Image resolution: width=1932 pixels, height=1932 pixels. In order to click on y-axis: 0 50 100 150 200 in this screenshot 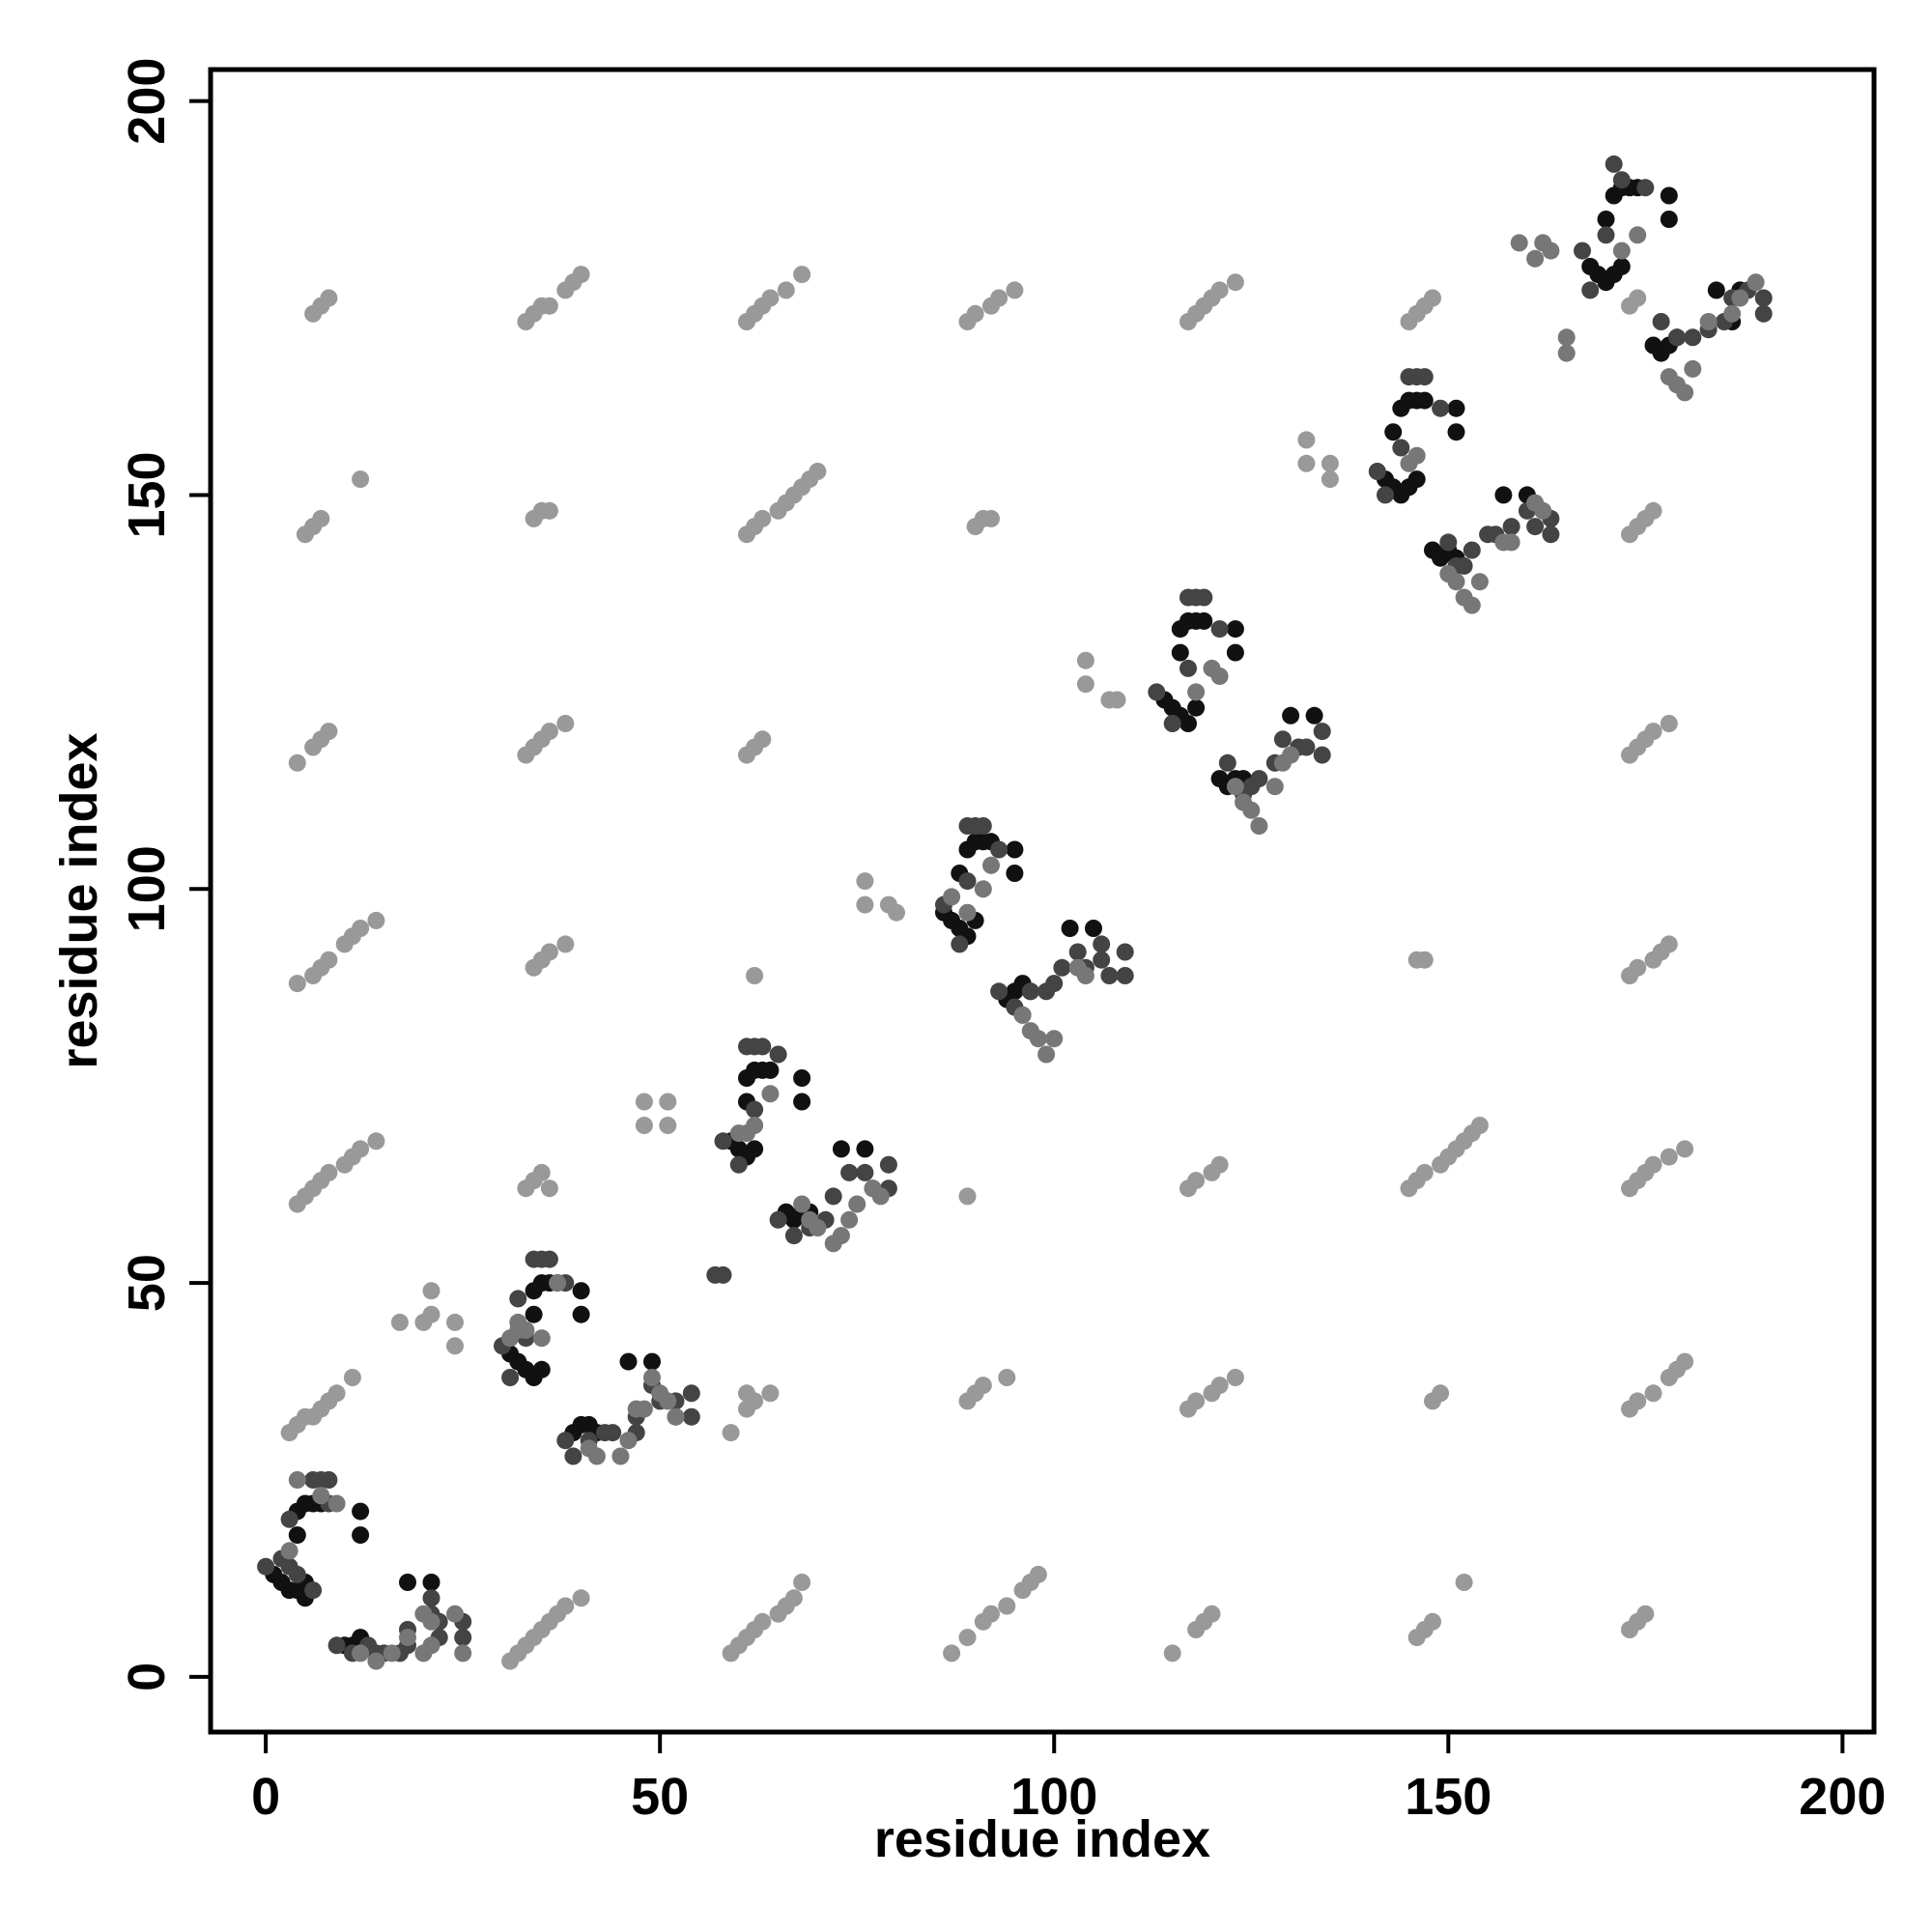, I will do `click(164, 874)`.